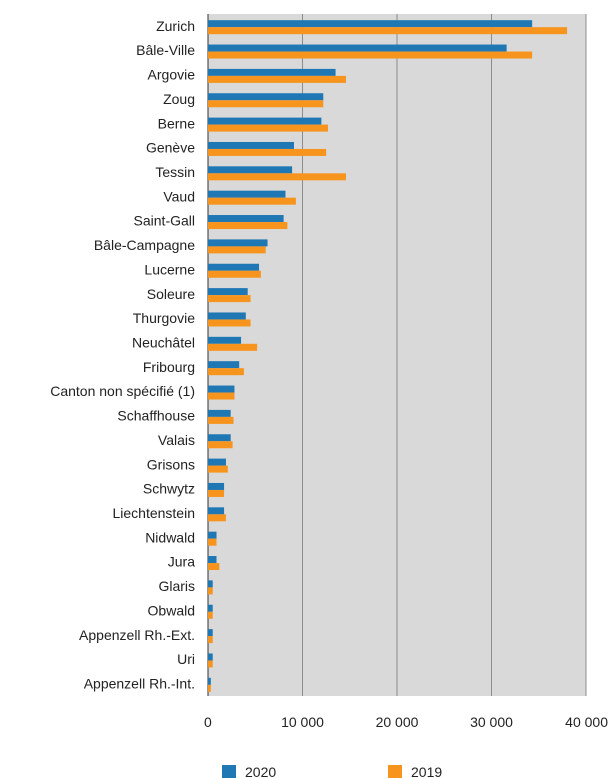  What do you see at coordinates (169, 367) in the screenshot?
I see `category-label-14: Fribourg` at bounding box center [169, 367].